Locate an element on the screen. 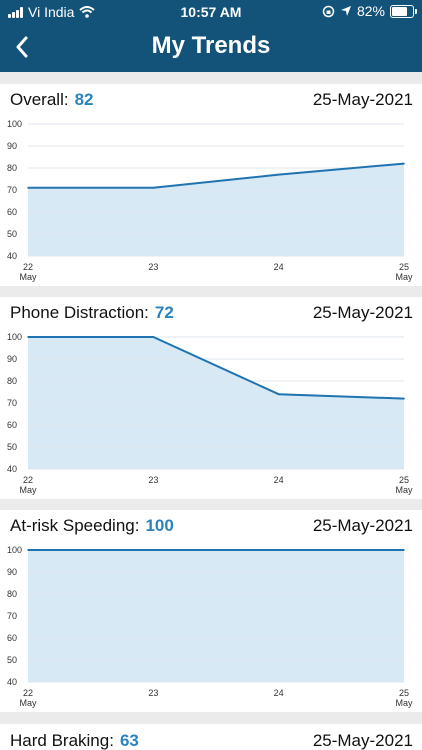 This screenshot has width=422, height=750. trend-card-hard-braking: Hard Braking: 63 25-May-2021 is located at coordinates (211, 737).